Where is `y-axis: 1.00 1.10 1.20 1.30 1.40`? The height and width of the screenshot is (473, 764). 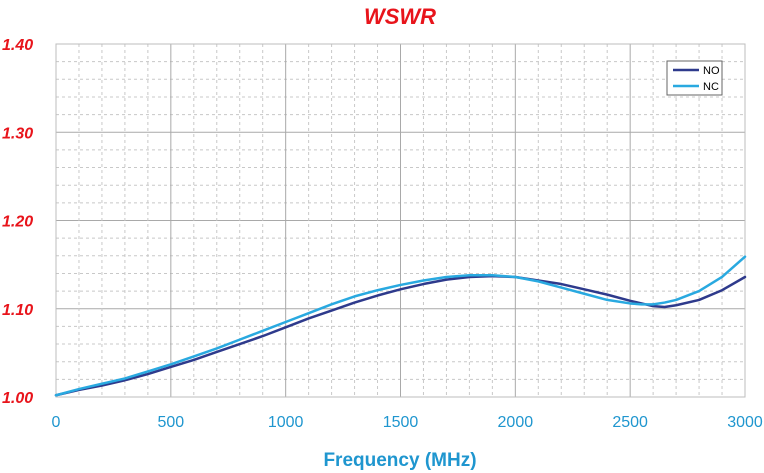
y-axis: 1.00 1.10 1.20 1.30 1.40 is located at coordinates (17, 222).